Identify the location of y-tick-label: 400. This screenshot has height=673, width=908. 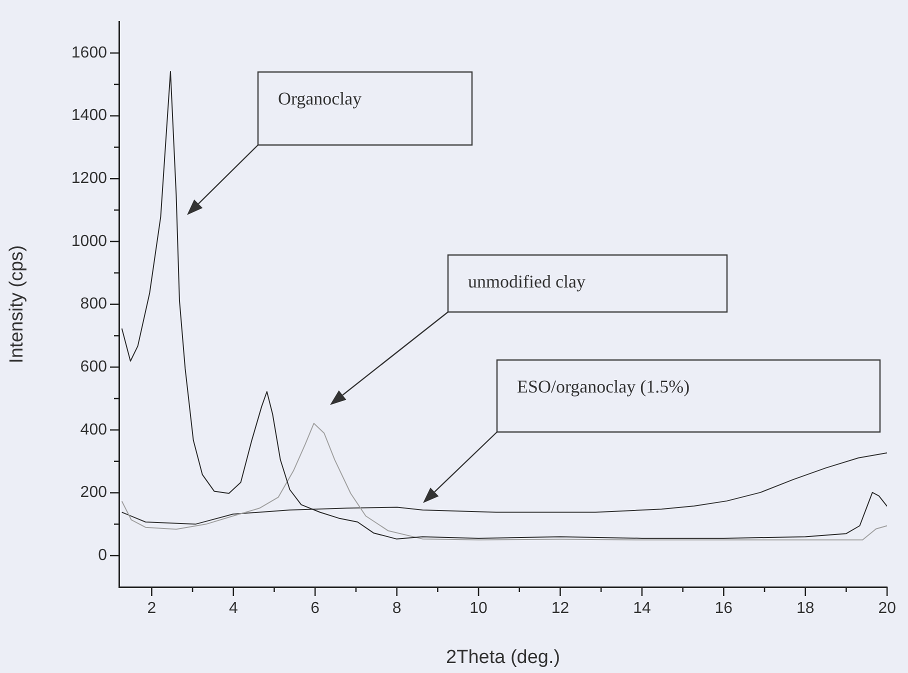
(94, 429).